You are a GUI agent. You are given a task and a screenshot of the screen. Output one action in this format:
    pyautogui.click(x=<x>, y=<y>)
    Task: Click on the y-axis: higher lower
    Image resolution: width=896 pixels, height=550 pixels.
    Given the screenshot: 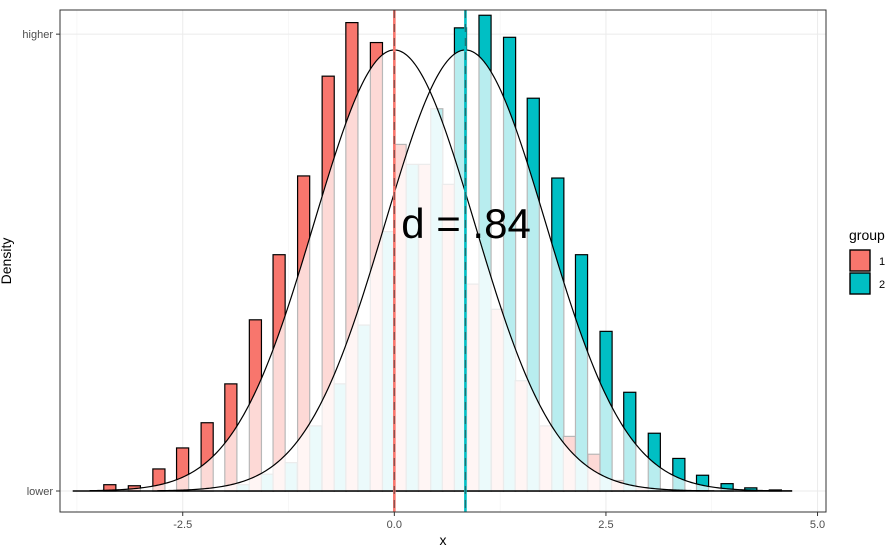 What is the action you would take?
    pyautogui.click(x=41, y=263)
    